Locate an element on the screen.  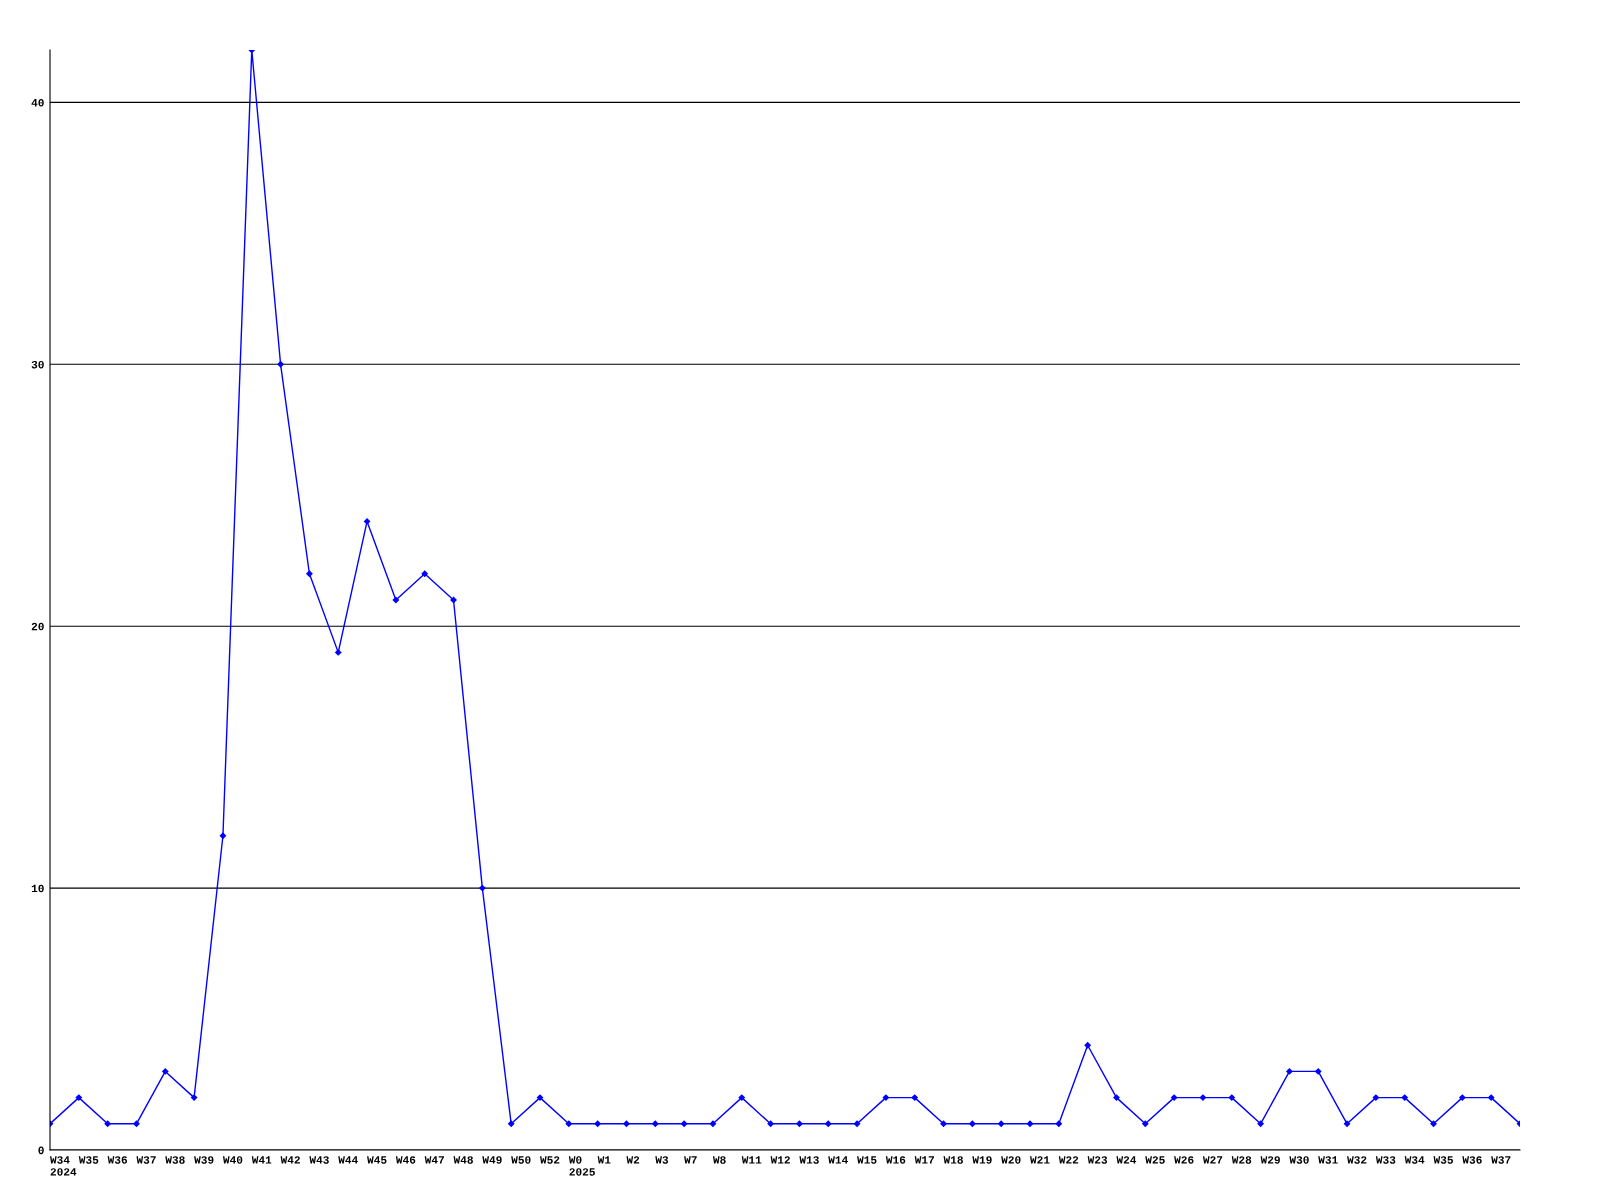
x-tick-label: W44 is located at coordinates (348, 1160).